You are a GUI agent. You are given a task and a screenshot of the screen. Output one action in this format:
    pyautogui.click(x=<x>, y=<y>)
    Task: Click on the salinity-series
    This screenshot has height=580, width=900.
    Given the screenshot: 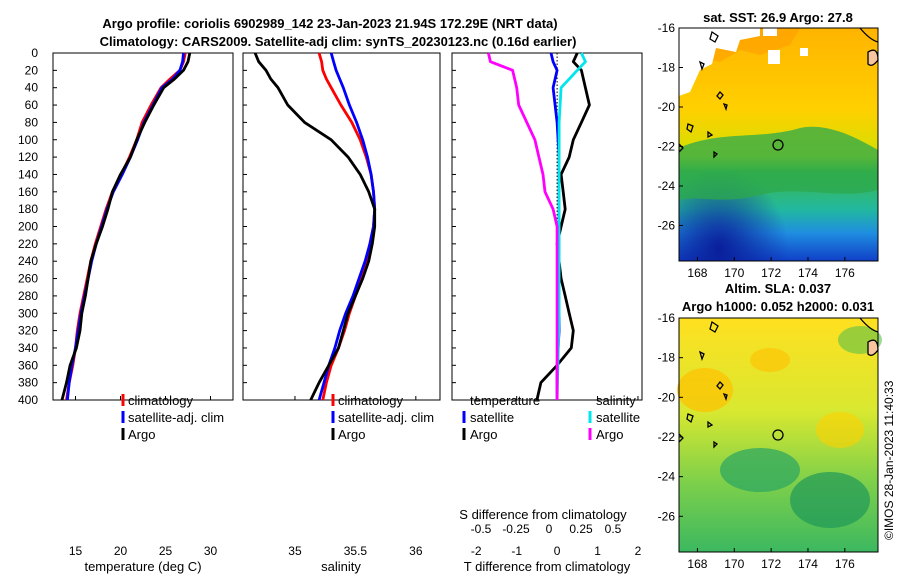 What is the action you would take?
    pyautogui.click(x=330, y=226)
    